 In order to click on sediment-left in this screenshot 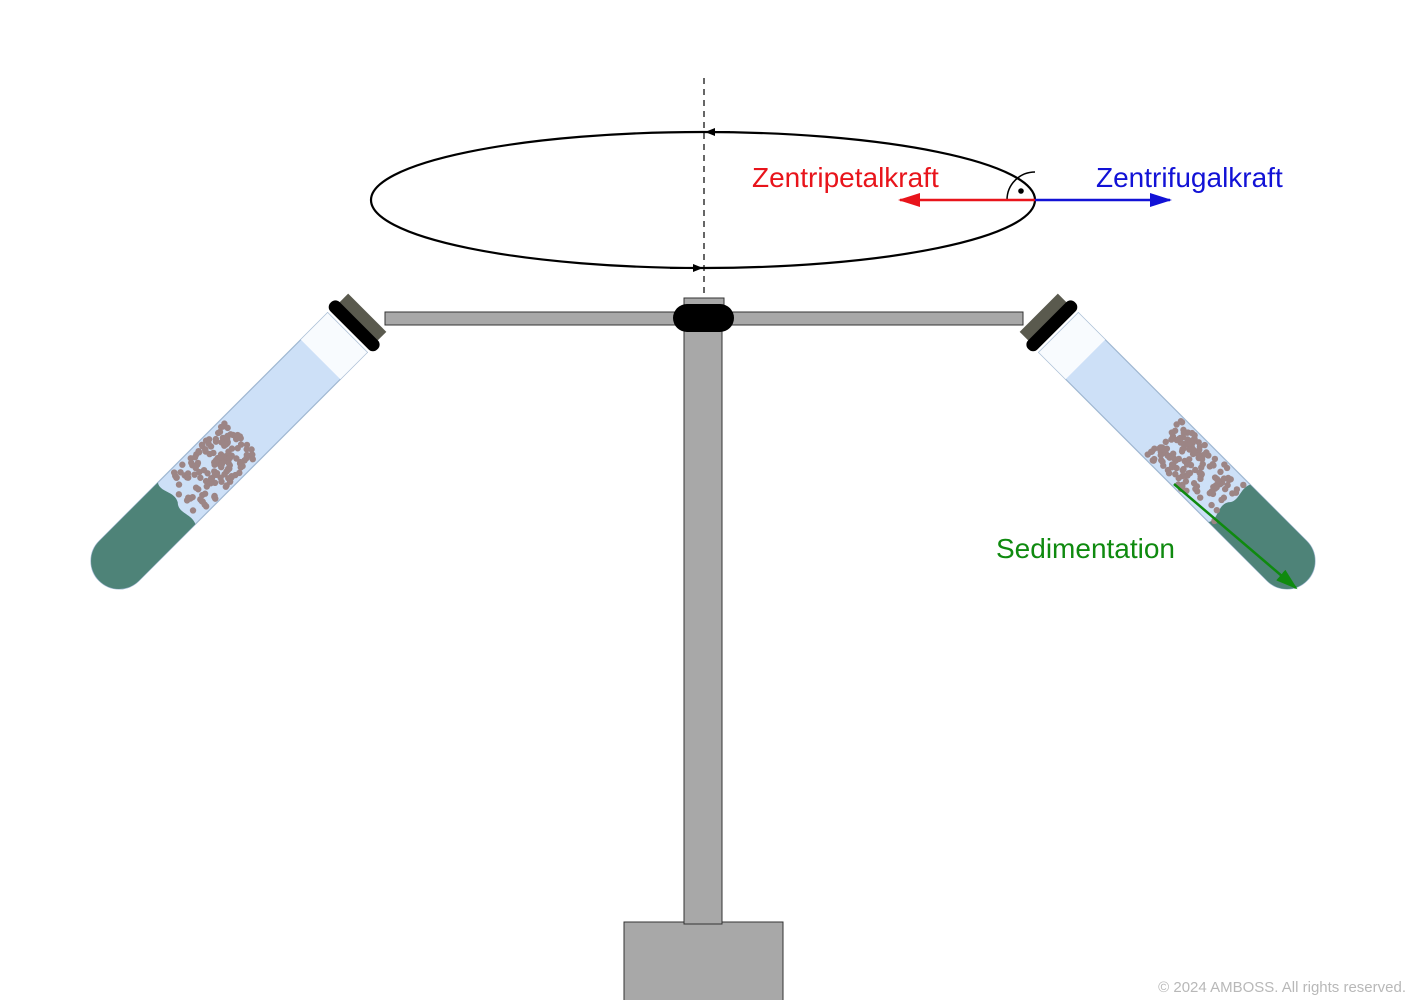, I will do `click(143, 535)`.